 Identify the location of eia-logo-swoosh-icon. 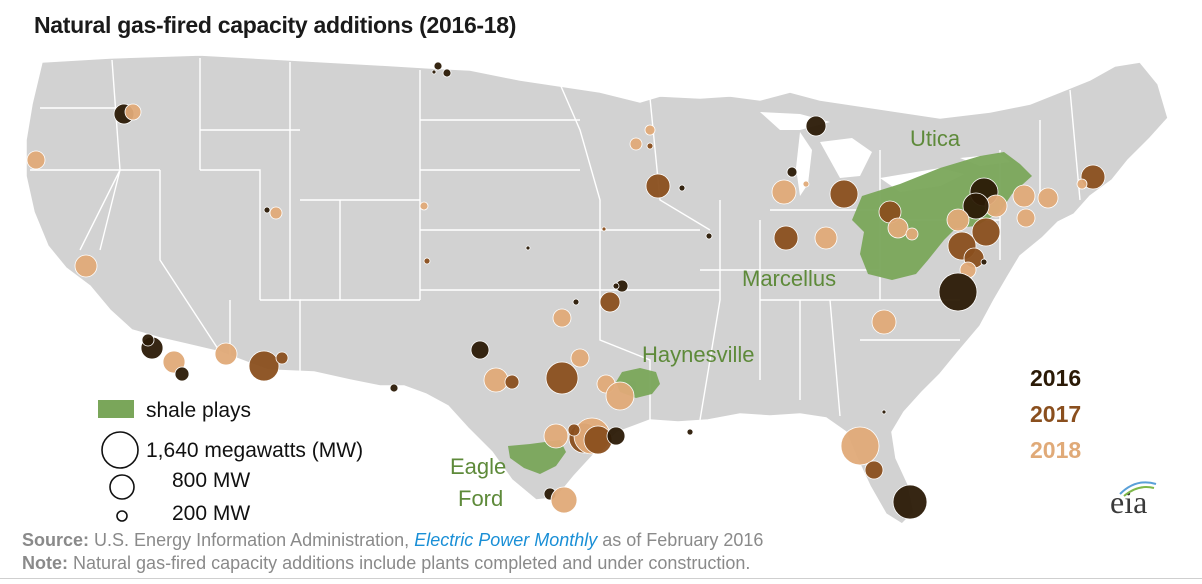
(1138, 489).